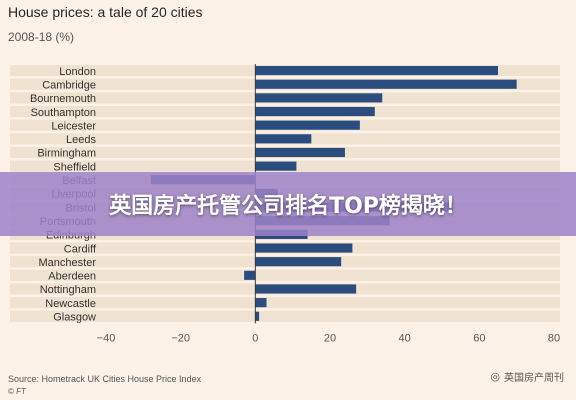 Image resolution: width=576 pixels, height=400 pixels. I want to click on category-label: London, so click(77, 72).